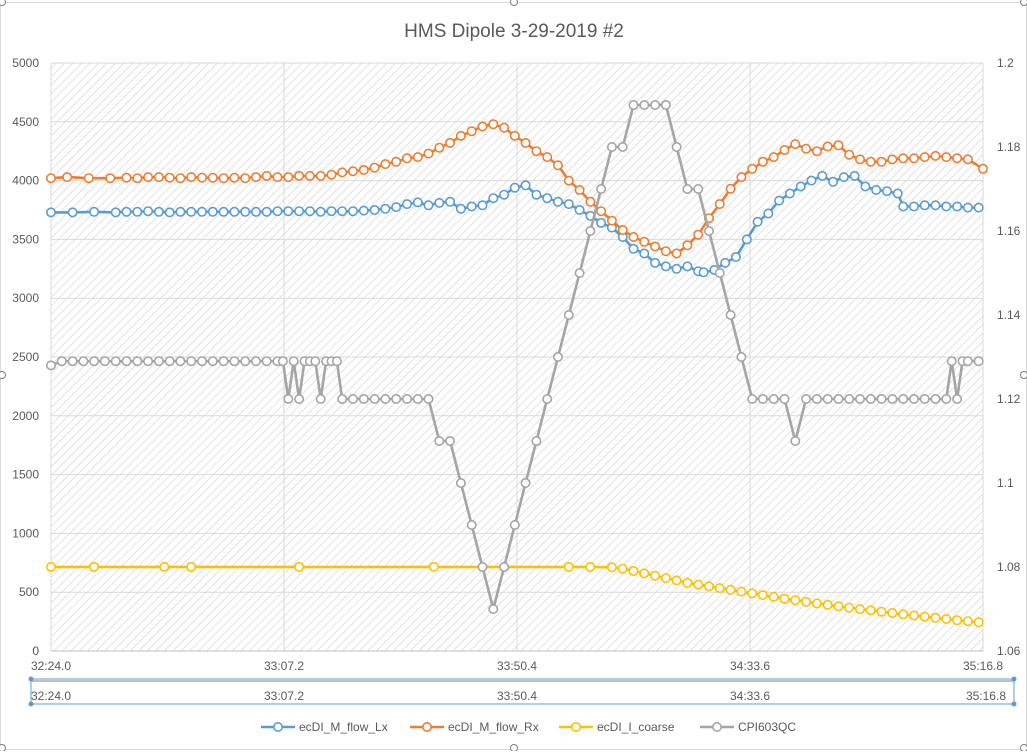 This screenshot has width=1027, height=756. What do you see at coordinates (750, 666) in the screenshot?
I see `x-axis-tick-label: 34:33.6` at bounding box center [750, 666].